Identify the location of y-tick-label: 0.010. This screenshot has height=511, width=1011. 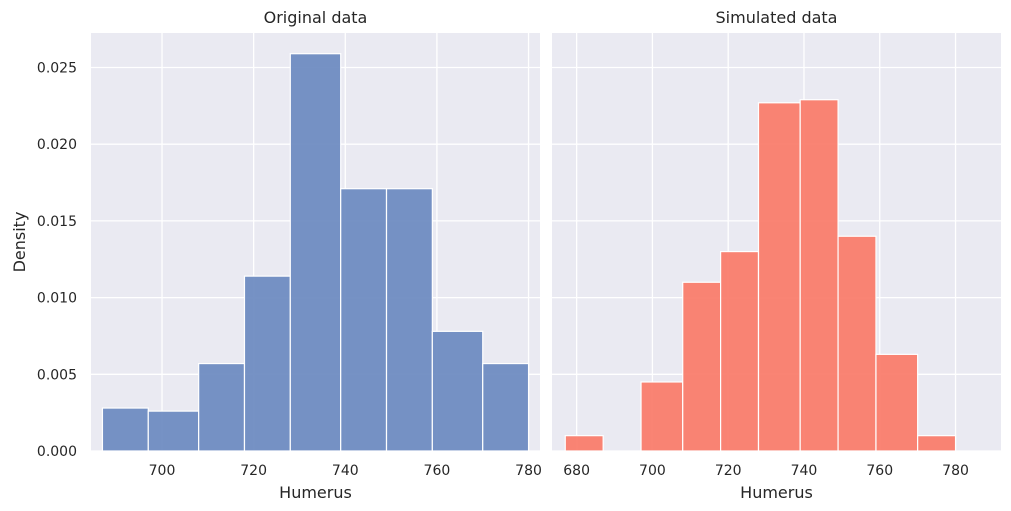
(57, 299).